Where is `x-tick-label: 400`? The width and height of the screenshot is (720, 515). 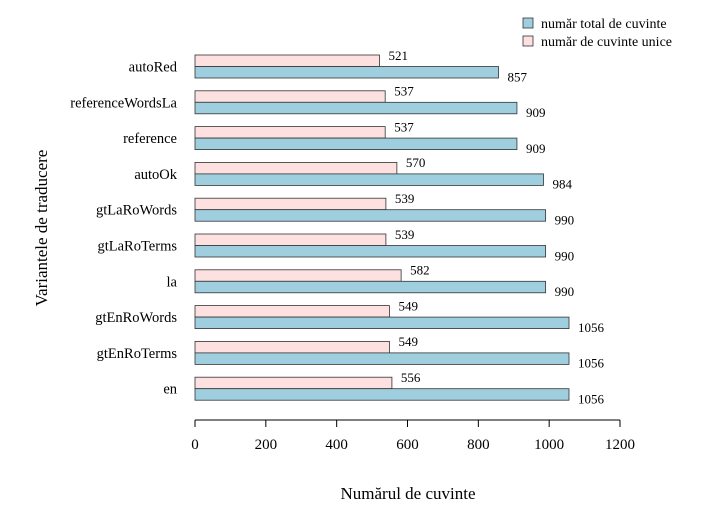
x-tick-label: 400 is located at coordinates (336, 445).